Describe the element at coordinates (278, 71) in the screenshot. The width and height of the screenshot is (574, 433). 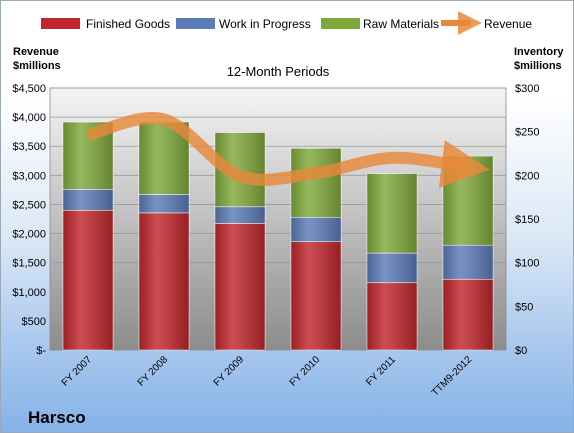
I see `chart-title: 12-Month Periods` at that location.